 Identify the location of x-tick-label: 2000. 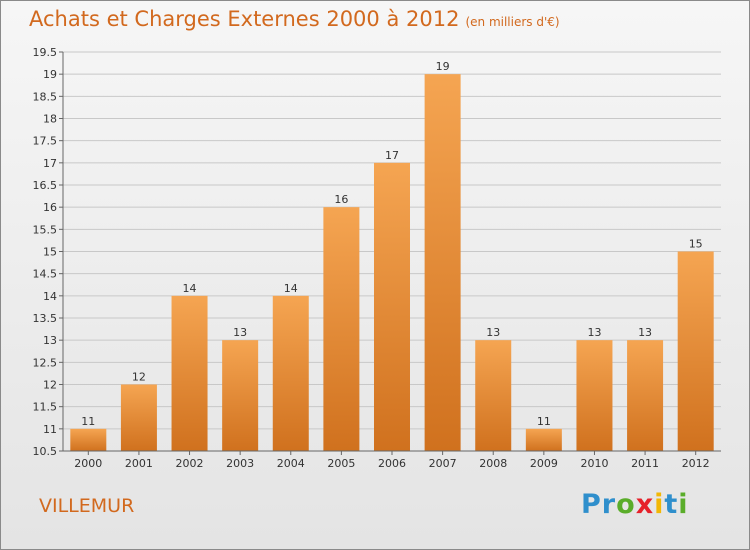
(88, 463).